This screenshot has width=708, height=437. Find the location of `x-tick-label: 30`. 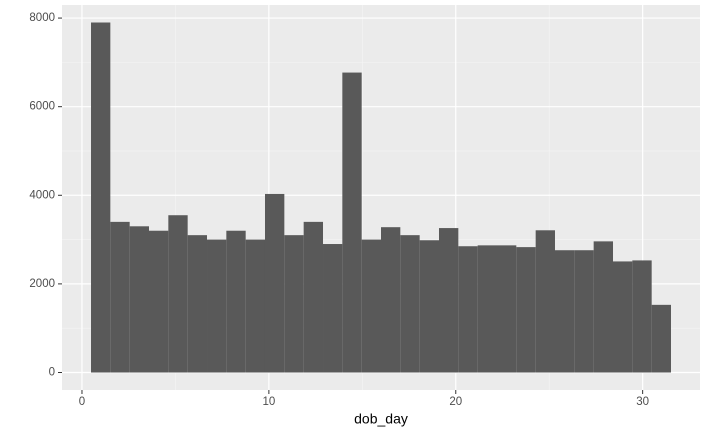

x-tick-label: 30 is located at coordinates (642, 402).